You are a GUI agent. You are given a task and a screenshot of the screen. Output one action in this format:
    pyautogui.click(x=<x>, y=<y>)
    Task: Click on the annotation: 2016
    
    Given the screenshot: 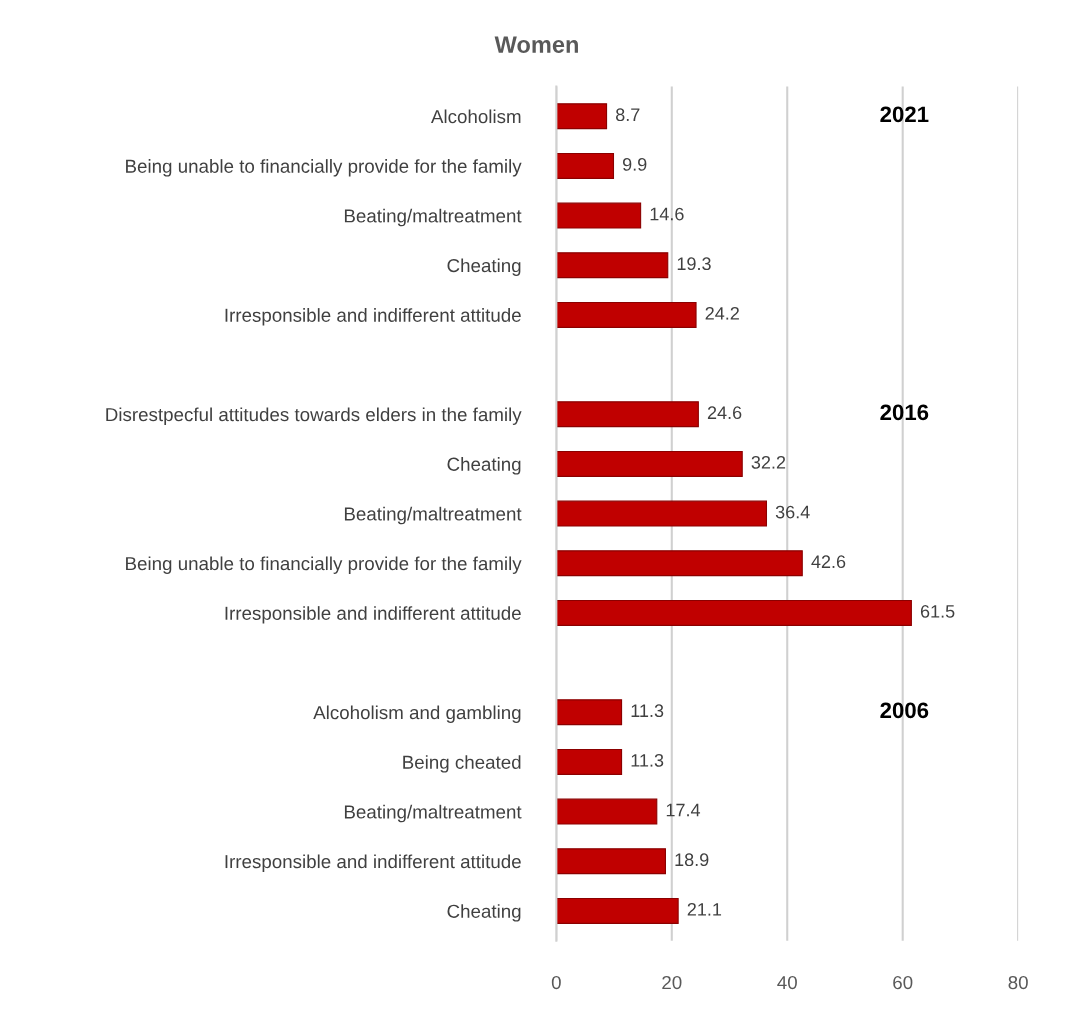 What is the action you would take?
    pyautogui.click(x=904, y=412)
    